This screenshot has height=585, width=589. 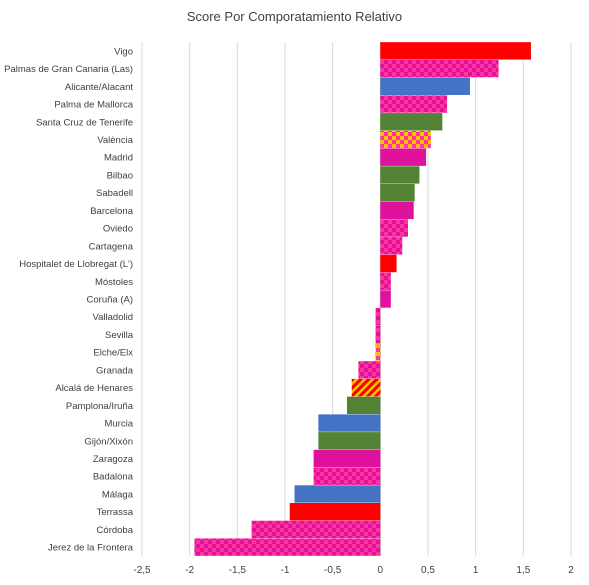 I want to click on x-tick-label: 1,5, so click(x=523, y=570).